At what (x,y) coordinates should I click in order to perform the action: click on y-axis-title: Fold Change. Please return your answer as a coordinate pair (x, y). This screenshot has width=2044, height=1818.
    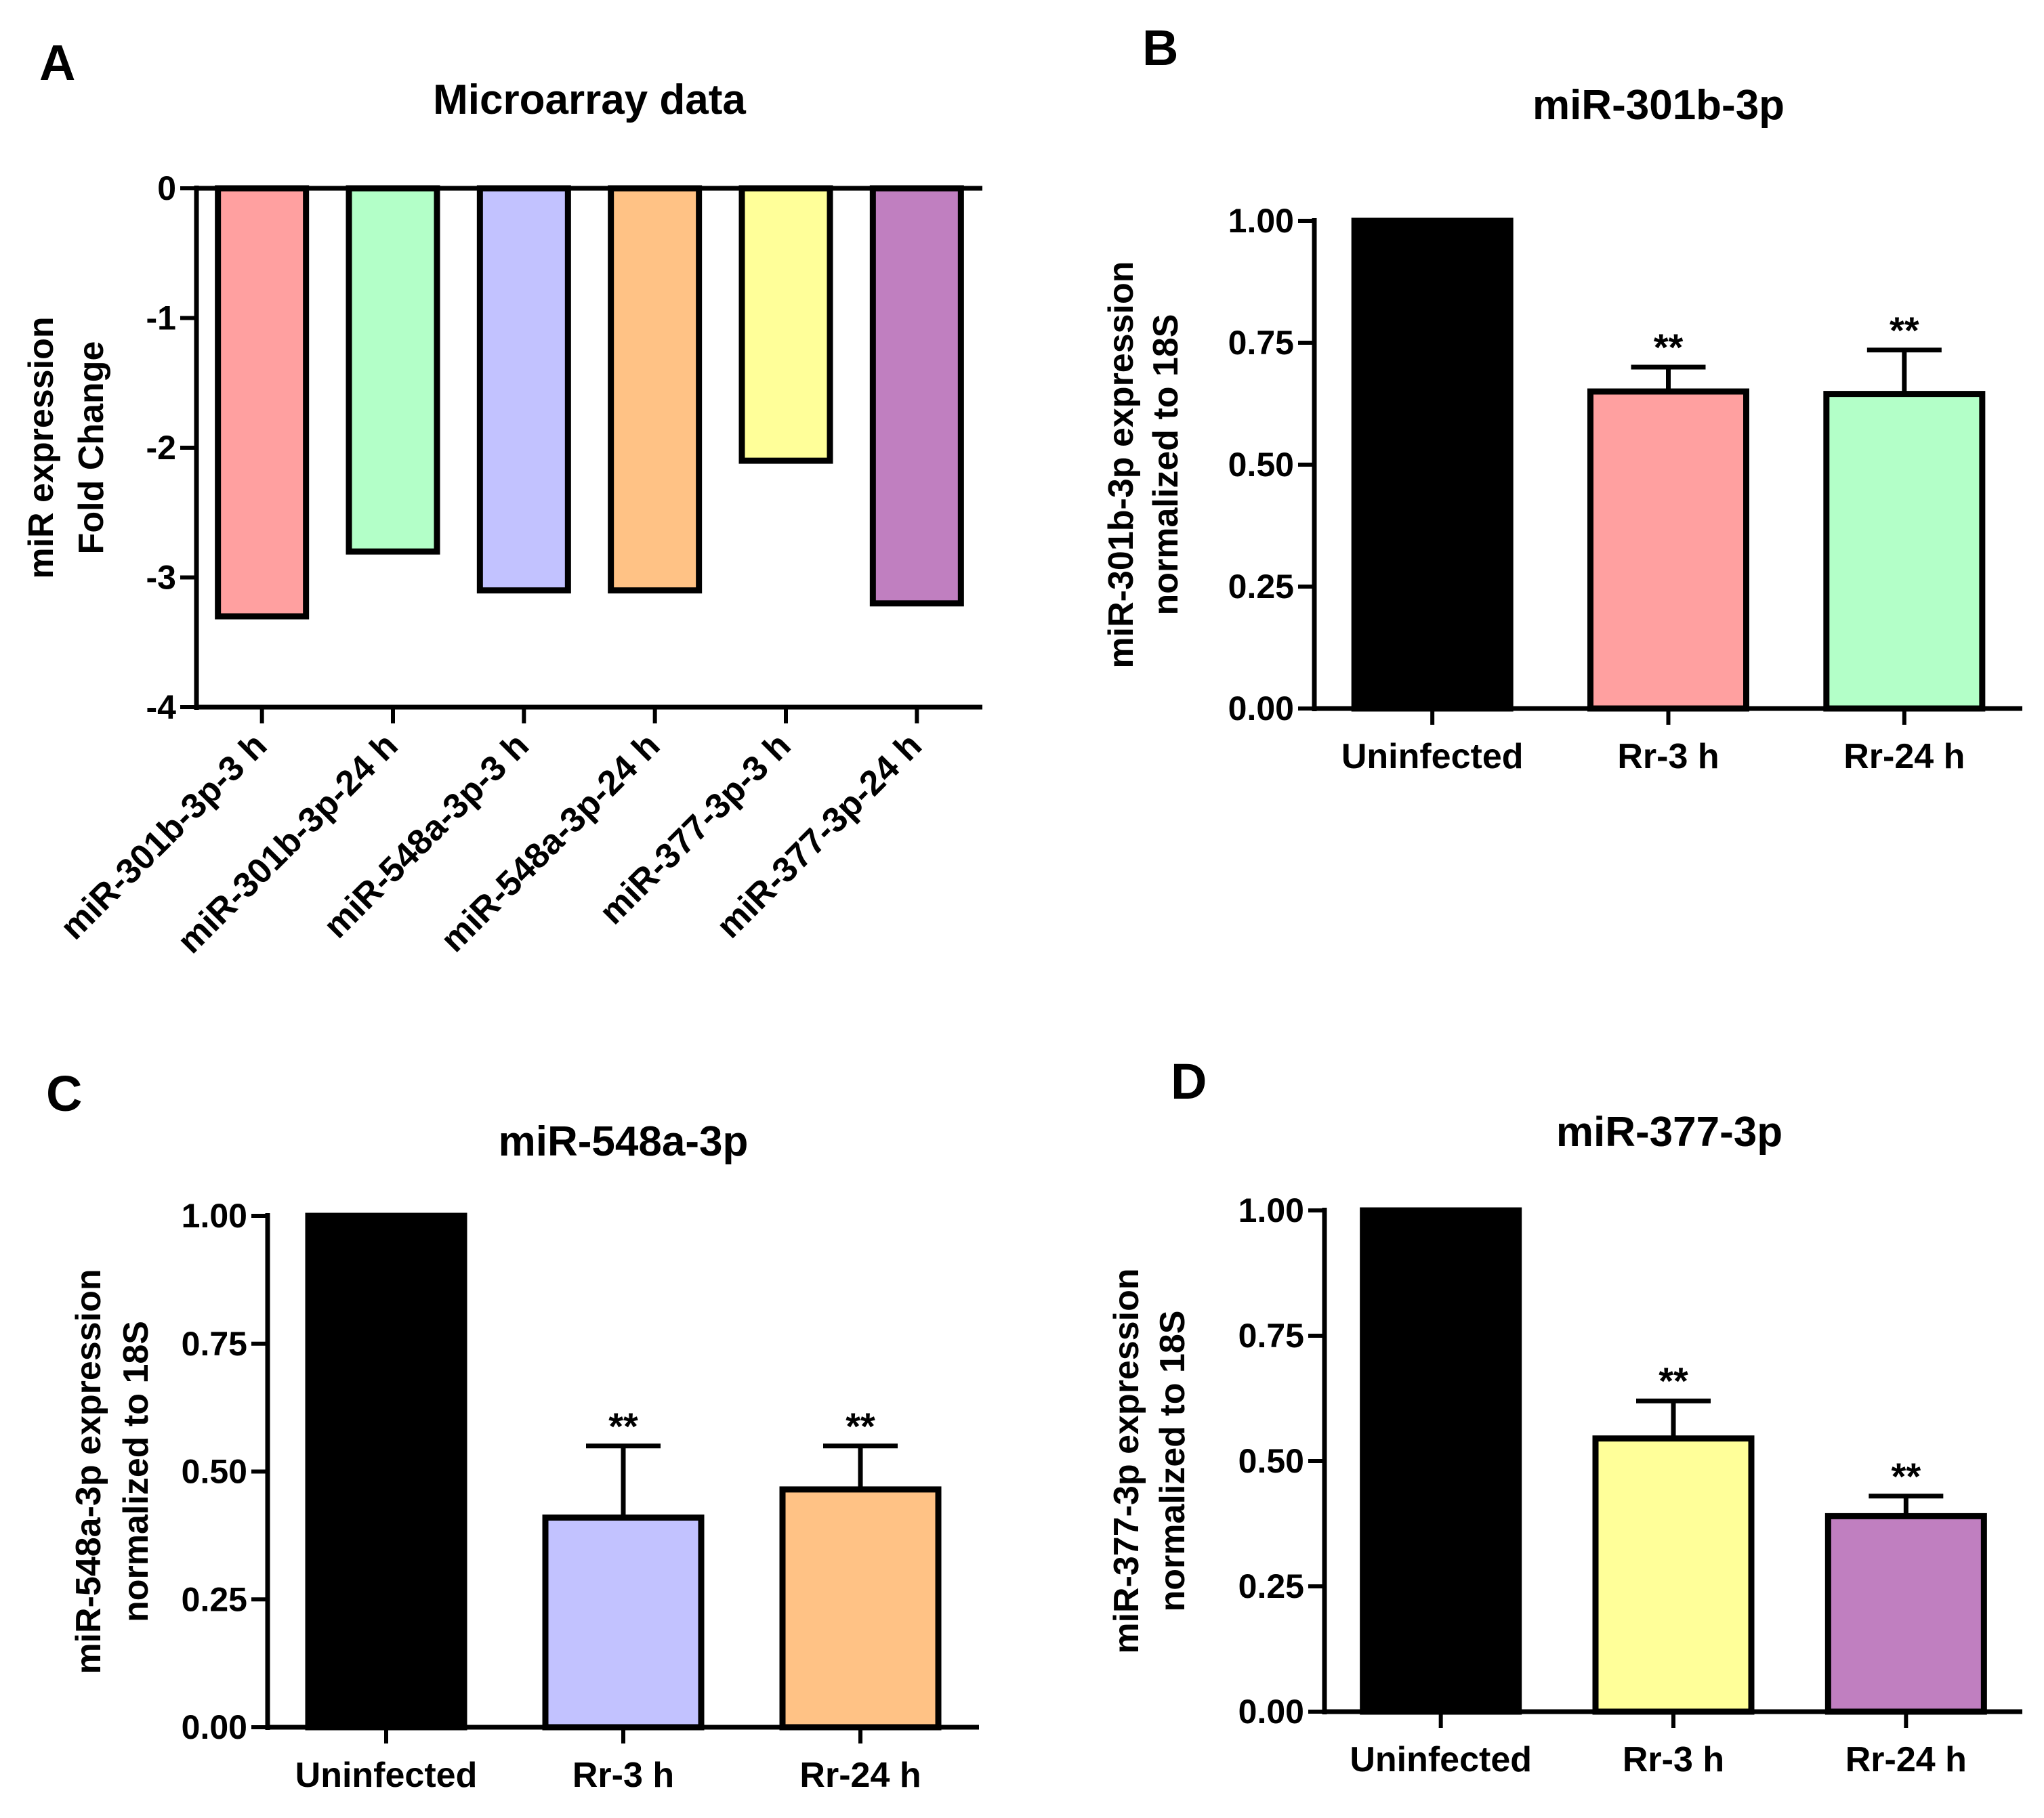
    Looking at the image, I should click on (91, 448).